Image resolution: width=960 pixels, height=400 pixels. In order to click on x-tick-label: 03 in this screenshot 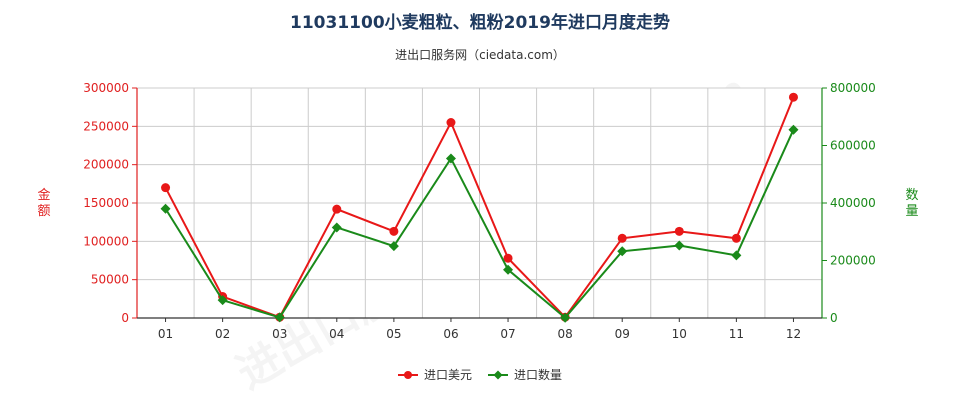, I will do `click(279, 334)`.